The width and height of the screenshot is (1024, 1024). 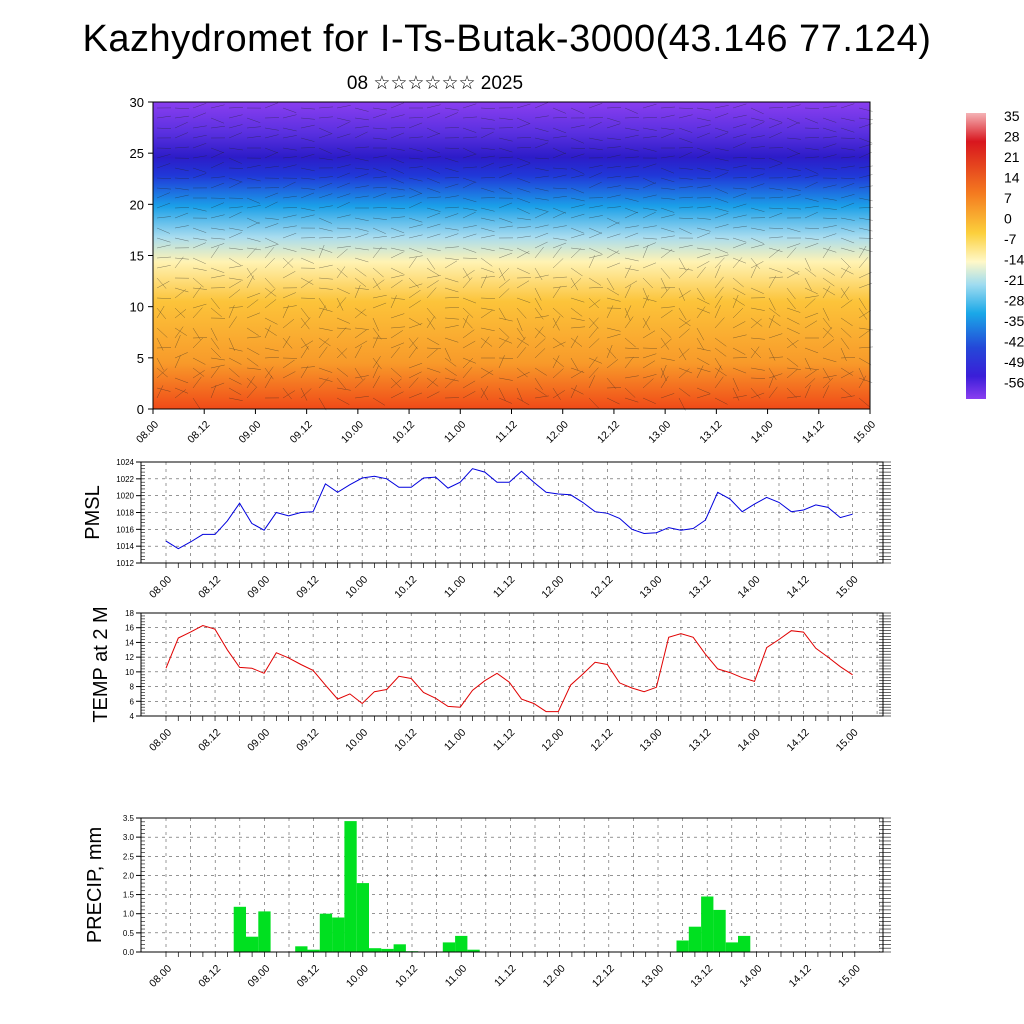 I want to click on x-tick-label: 10.12, so click(x=406, y=976).